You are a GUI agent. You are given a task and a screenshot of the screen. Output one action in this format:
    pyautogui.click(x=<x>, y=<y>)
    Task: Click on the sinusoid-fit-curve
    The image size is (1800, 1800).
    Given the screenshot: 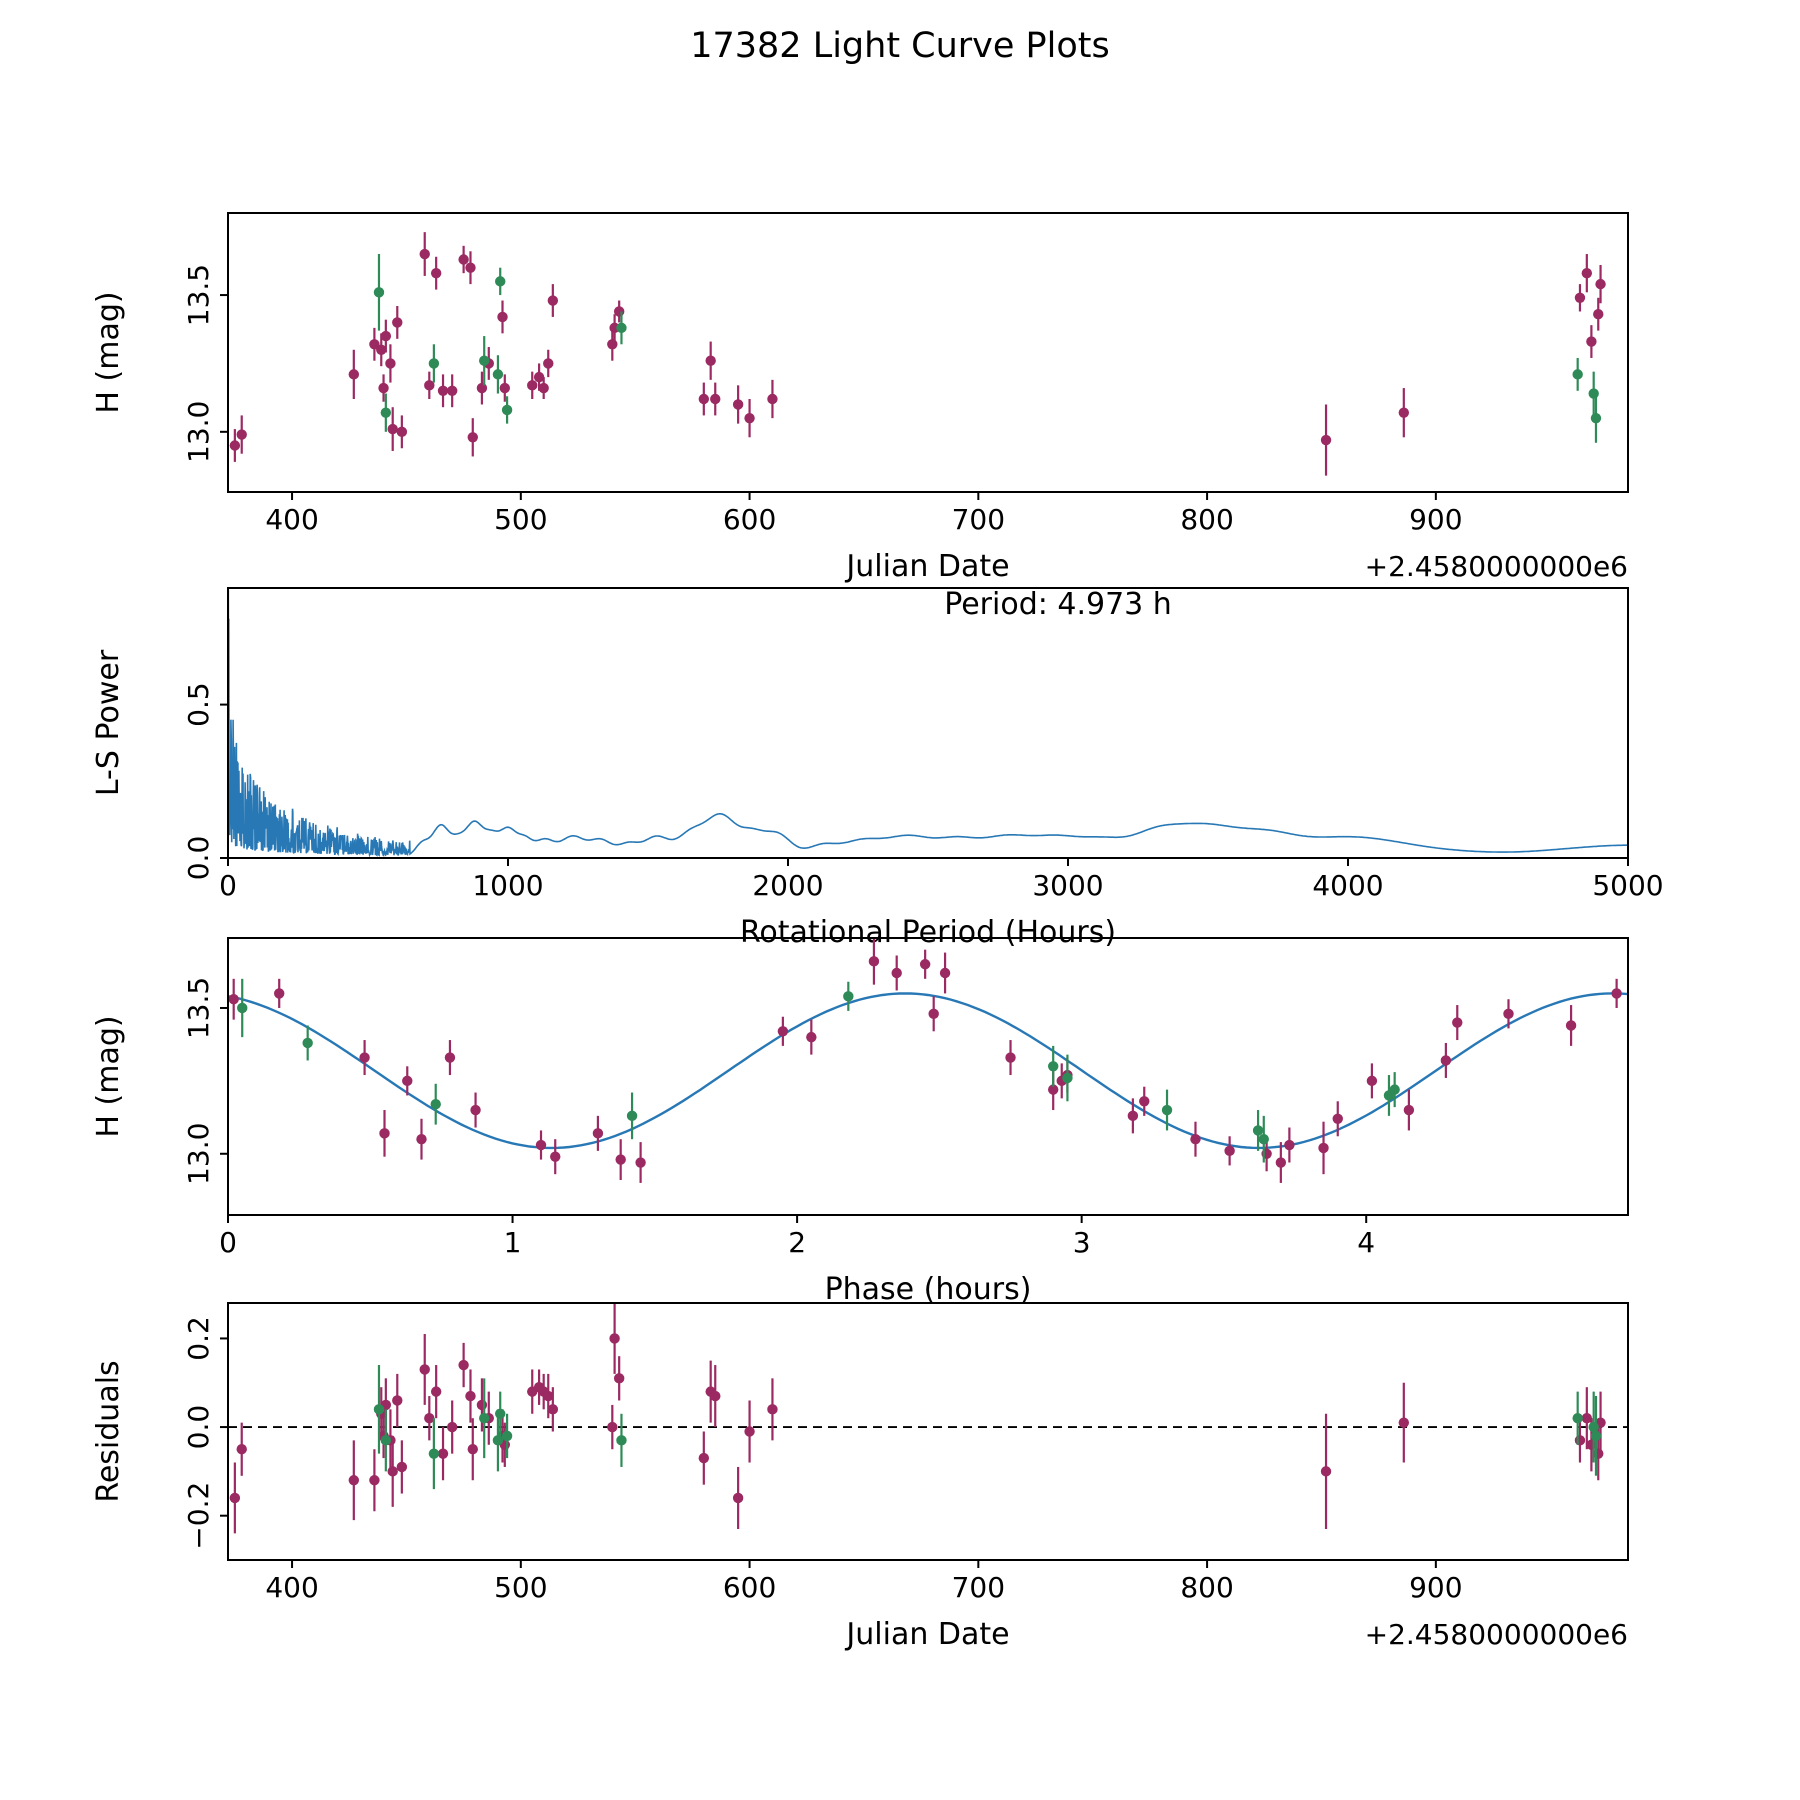 What is the action you would take?
    pyautogui.click(x=928, y=1071)
    